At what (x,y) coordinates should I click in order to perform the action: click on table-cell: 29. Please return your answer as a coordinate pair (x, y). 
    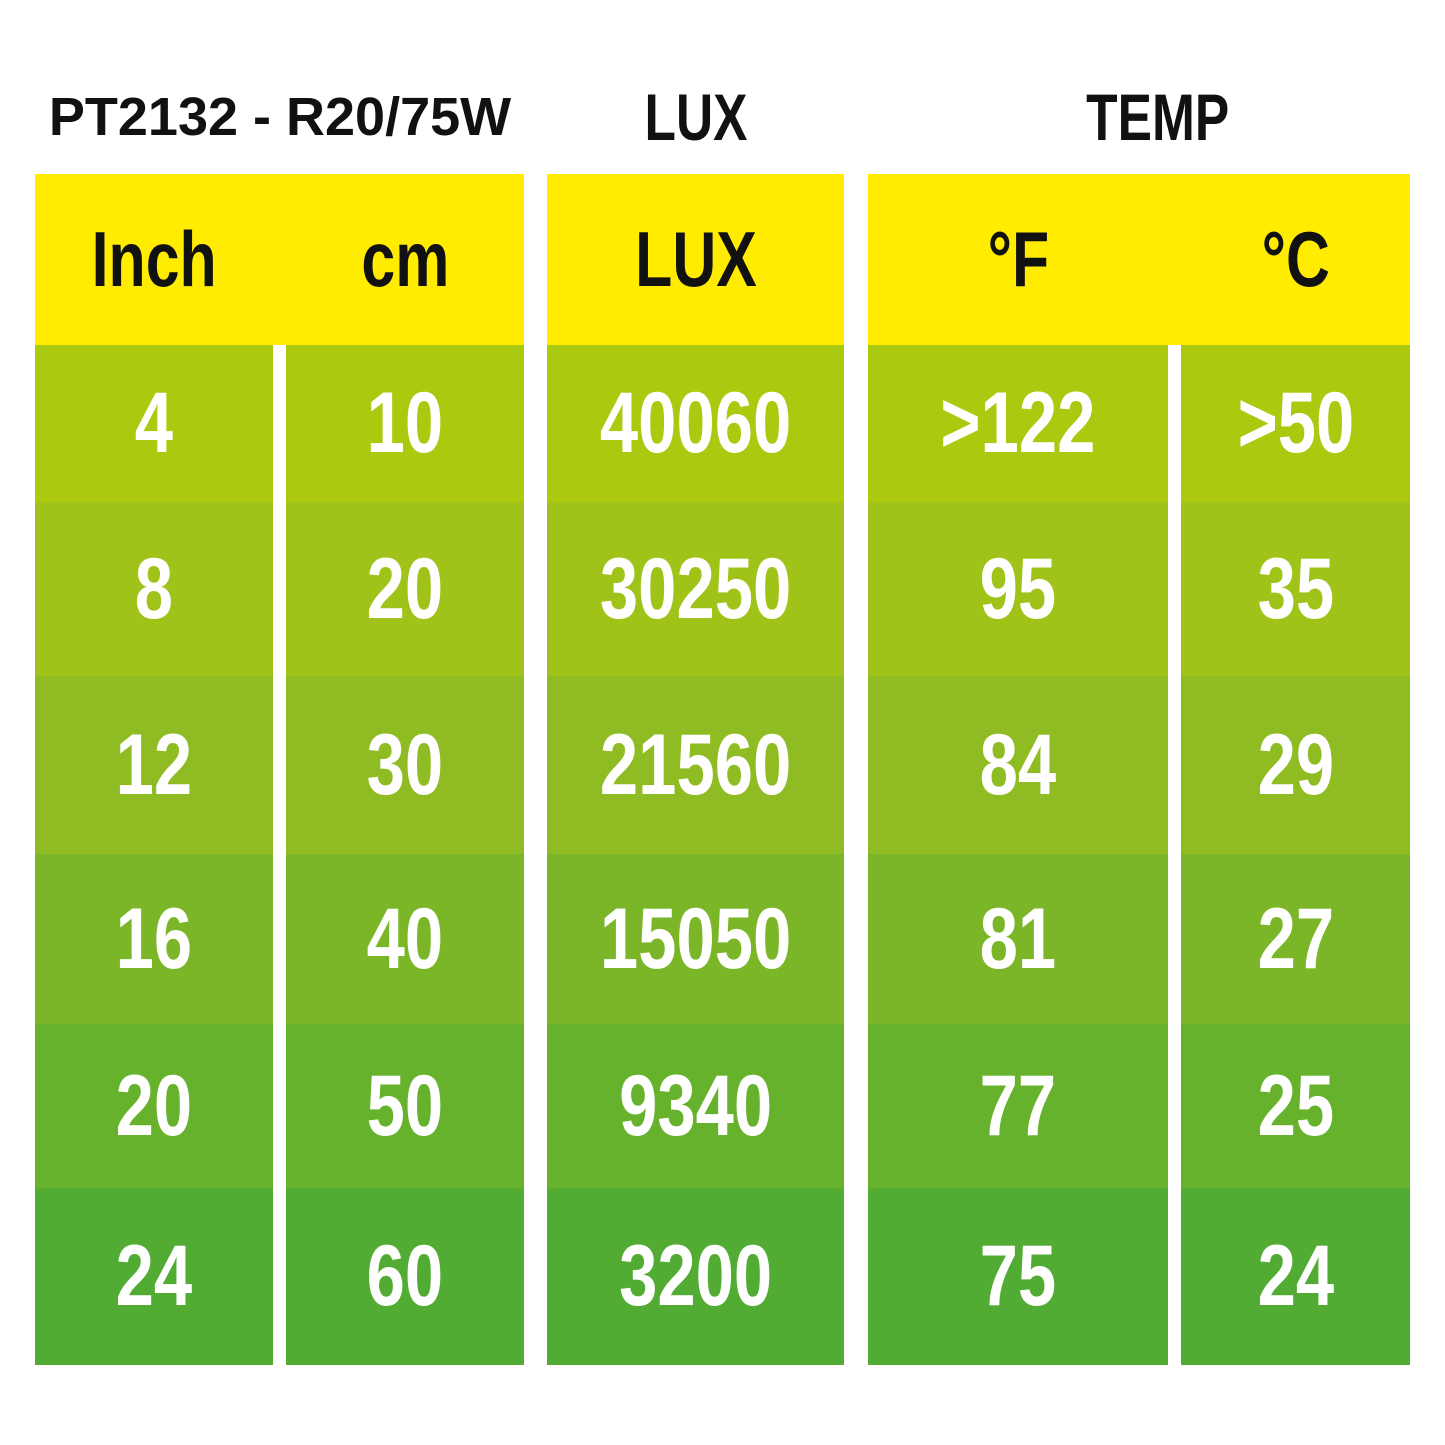
    Looking at the image, I should click on (1295, 765).